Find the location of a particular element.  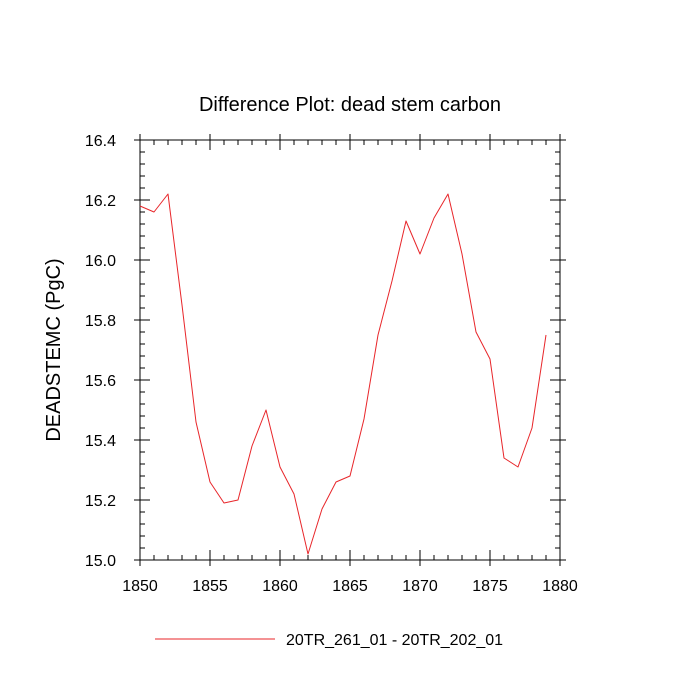

x-tick-label: 1880 is located at coordinates (560, 586).